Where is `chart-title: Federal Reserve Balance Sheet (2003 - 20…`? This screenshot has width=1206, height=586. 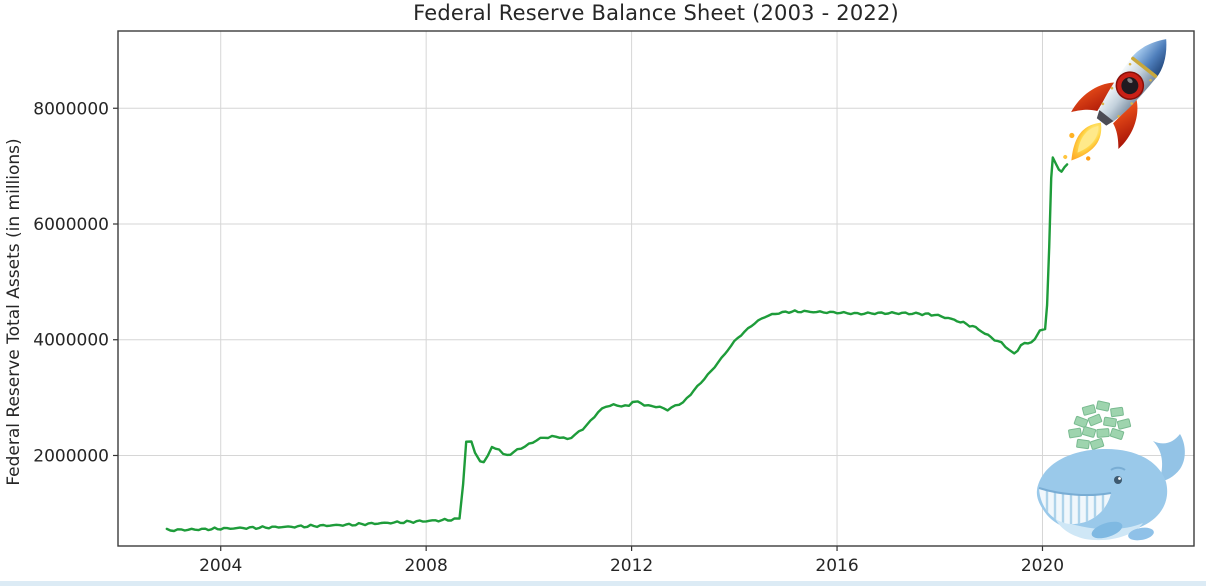
chart-title: Federal Reserve Balance Sheet (2003 - 20… is located at coordinates (656, 13).